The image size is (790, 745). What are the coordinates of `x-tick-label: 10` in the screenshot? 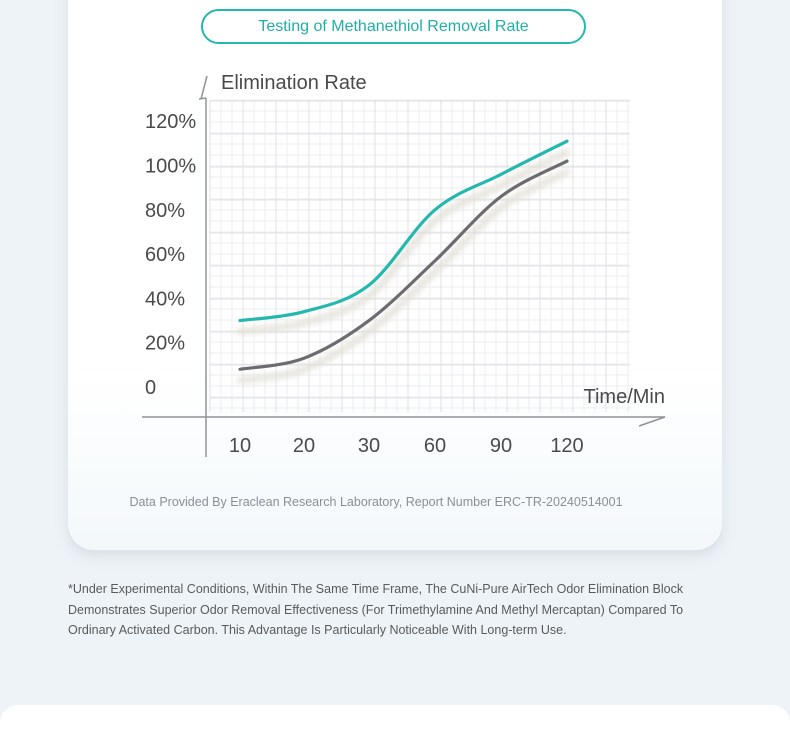 It's located at (240, 446).